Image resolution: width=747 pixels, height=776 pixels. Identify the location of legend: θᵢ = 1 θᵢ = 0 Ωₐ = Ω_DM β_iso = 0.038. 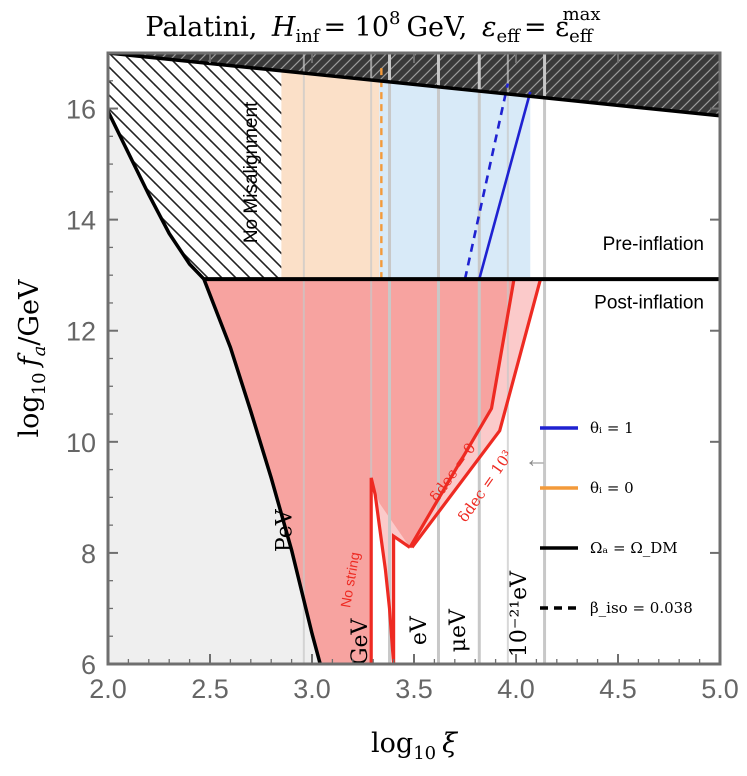
(616, 518).